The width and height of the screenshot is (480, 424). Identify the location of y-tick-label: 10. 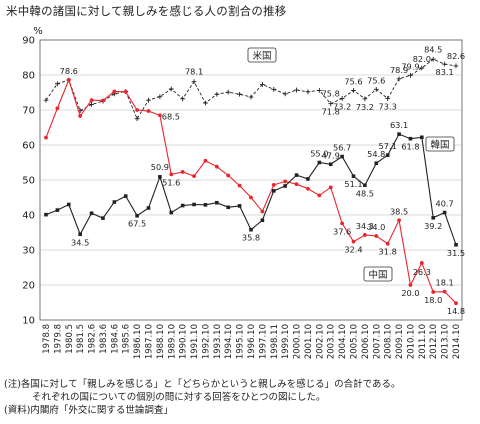
(28, 321).